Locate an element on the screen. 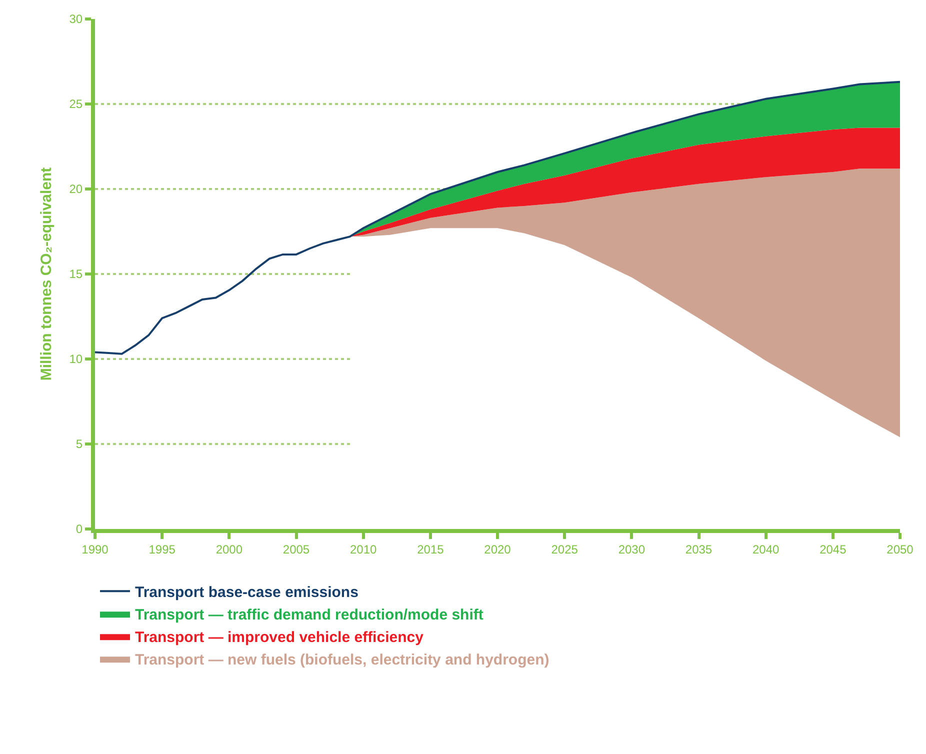  y-tick-label: 5 is located at coordinates (79, 444).